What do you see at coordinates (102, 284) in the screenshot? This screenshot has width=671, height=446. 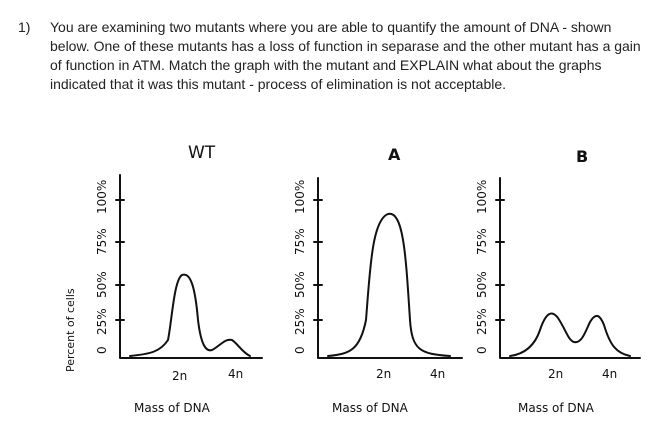 I see `ytick-50-wt: 50%` at bounding box center [102, 284].